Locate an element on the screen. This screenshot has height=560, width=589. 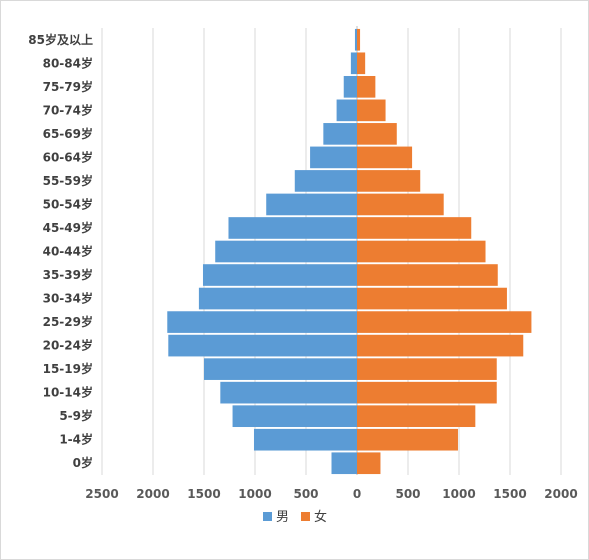
category-label: 75-79岁 is located at coordinates (68, 86).